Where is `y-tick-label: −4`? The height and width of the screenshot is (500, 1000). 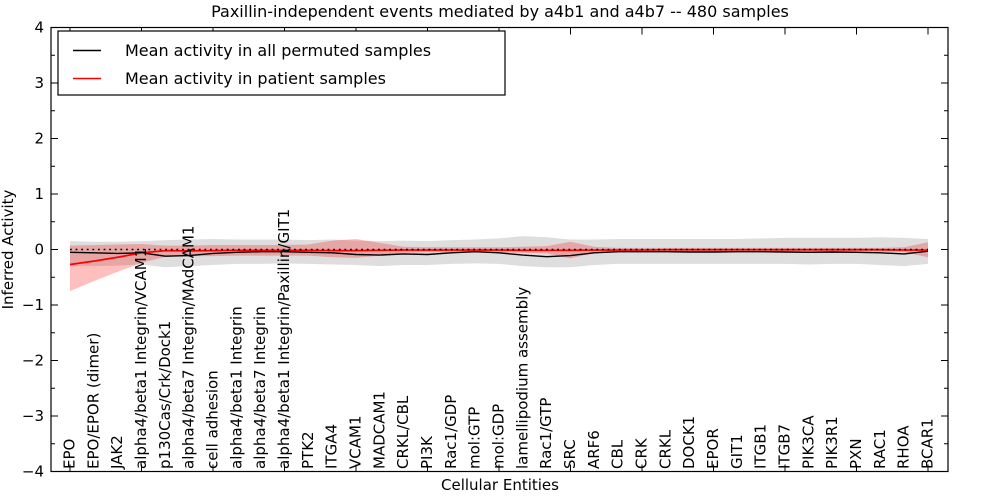 y-tick-label: −4 is located at coordinates (33, 472).